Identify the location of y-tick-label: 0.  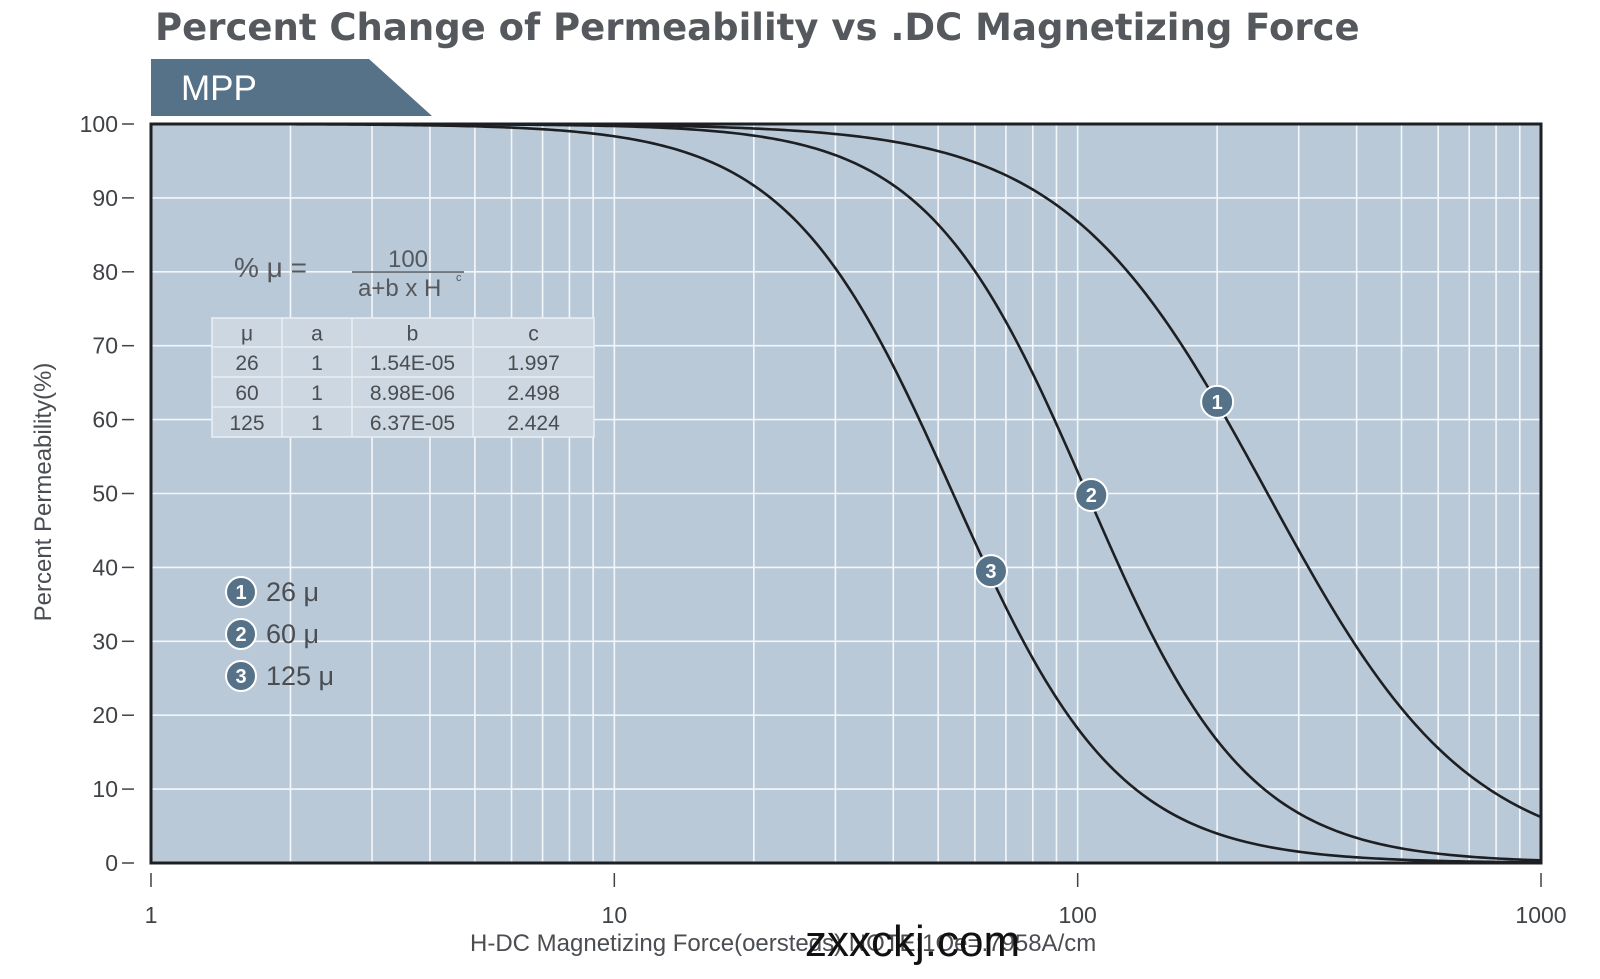
(111, 863).